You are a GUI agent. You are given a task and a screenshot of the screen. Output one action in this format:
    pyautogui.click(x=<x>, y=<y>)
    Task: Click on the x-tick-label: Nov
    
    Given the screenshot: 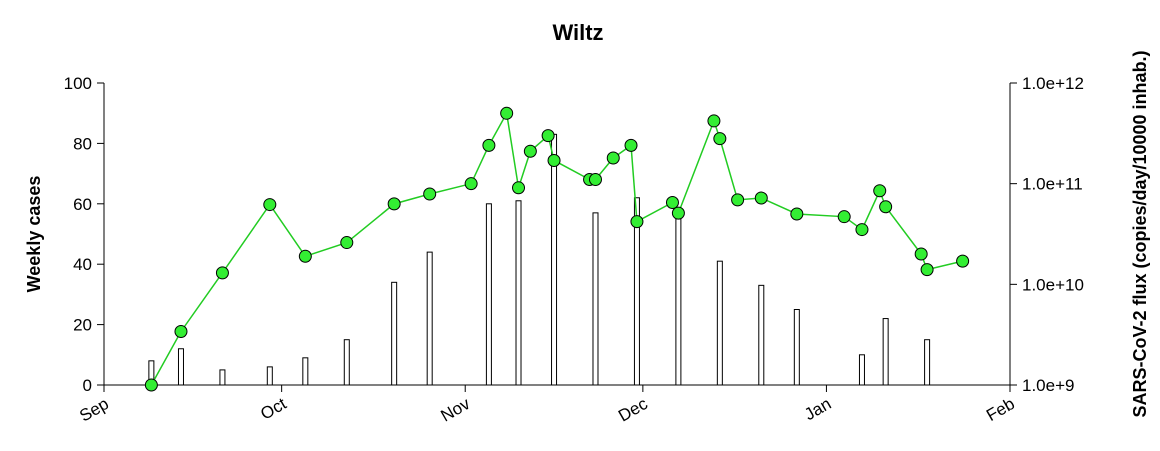 What is the action you would take?
    pyautogui.click(x=456, y=410)
    